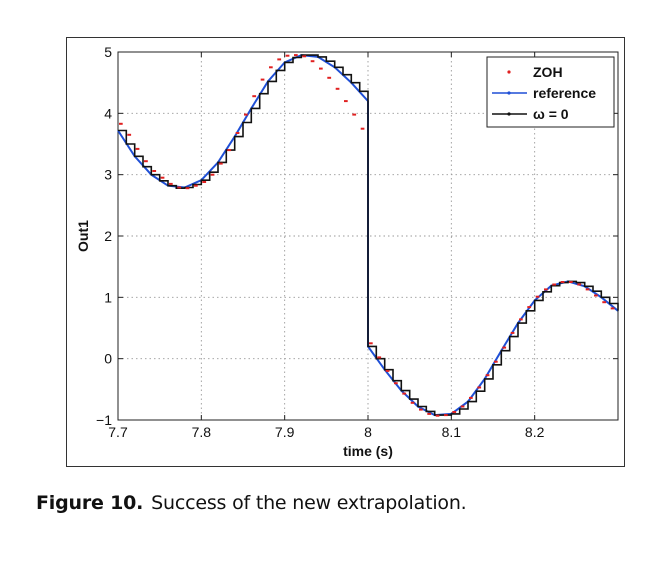 This screenshot has width=658, height=561. What do you see at coordinates (548, 72) in the screenshot?
I see `legend-label-zoh: ZOH` at bounding box center [548, 72].